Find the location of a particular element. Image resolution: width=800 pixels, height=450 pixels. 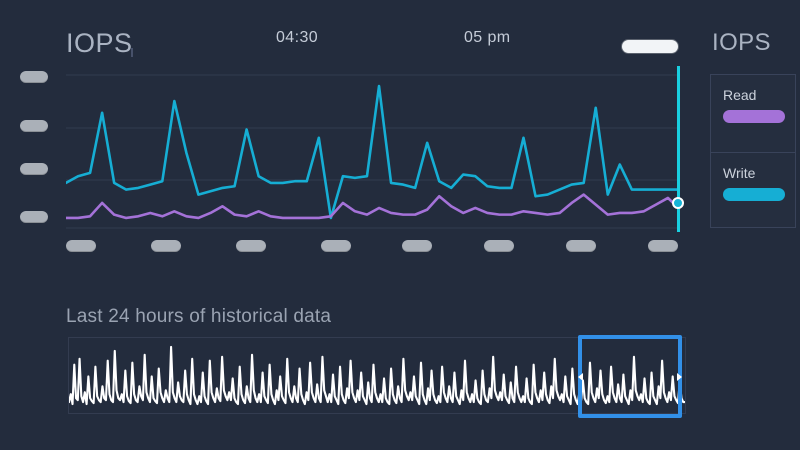

chart-header: IOPS 04:30 05 pm is located at coordinates (350, 43).